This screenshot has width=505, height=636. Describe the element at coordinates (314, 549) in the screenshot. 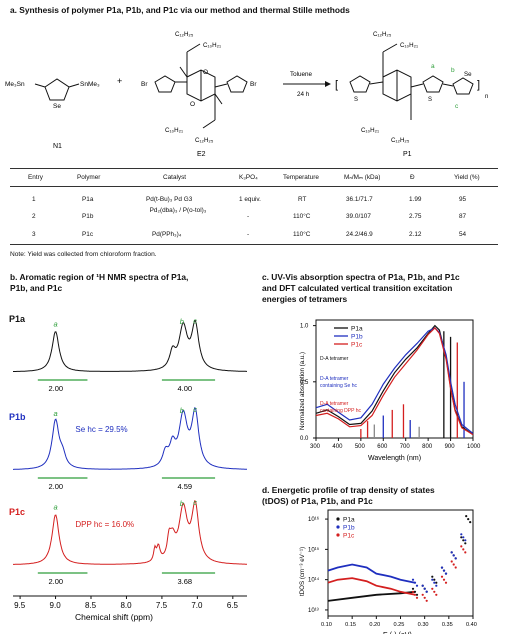

I see `tdos-y-tick-label: 10¹⁵` at that location.